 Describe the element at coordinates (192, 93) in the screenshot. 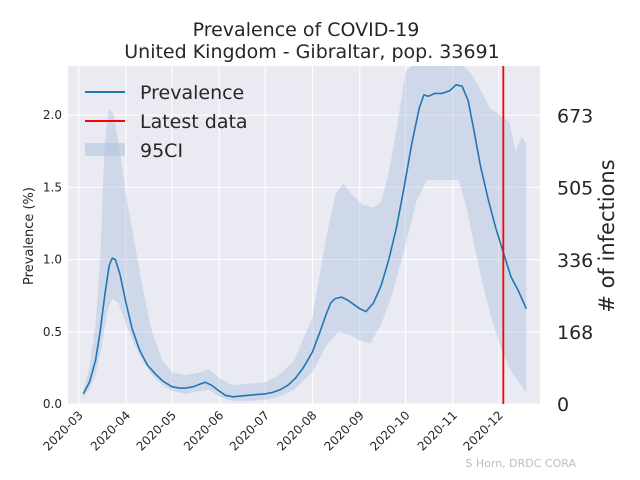

I see `legend-label-prevalence: Prevalence` at that location.